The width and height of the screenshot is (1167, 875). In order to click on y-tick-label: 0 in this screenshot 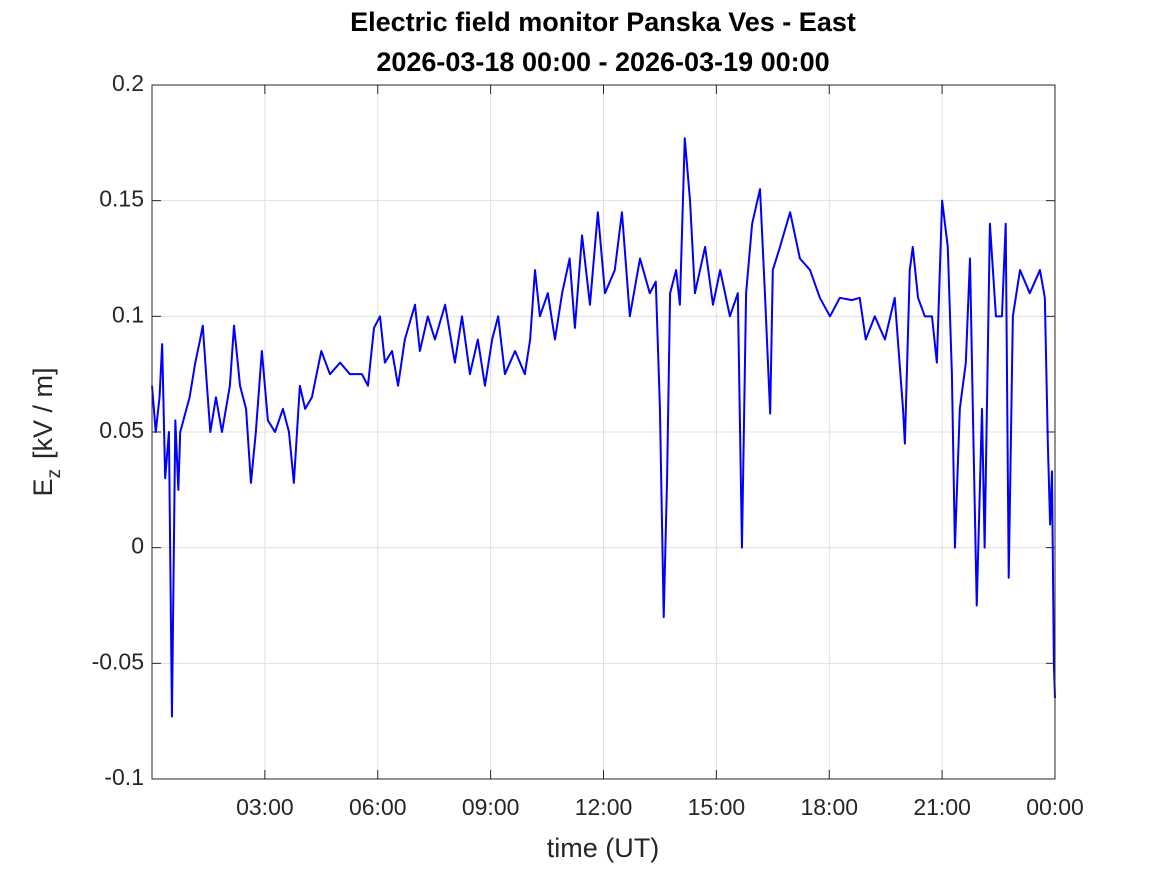, I will do `click(137, 546)`.